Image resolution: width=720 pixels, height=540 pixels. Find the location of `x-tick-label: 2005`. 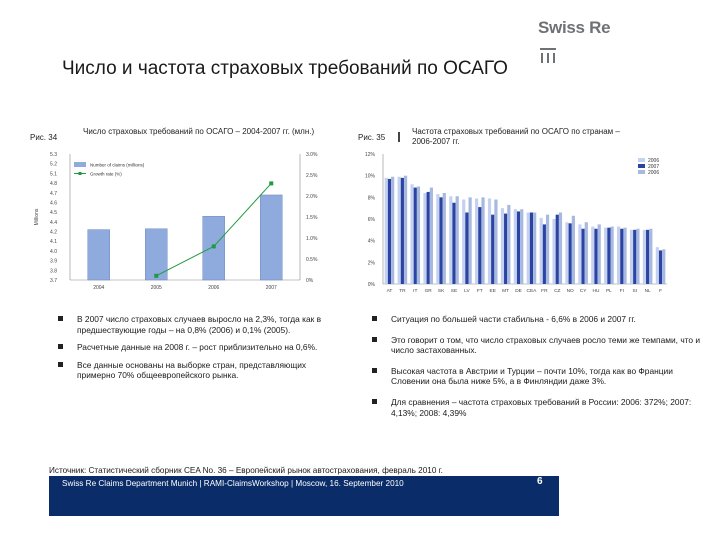

x-tick-label: 2005 is located at coordinates (156, 288).